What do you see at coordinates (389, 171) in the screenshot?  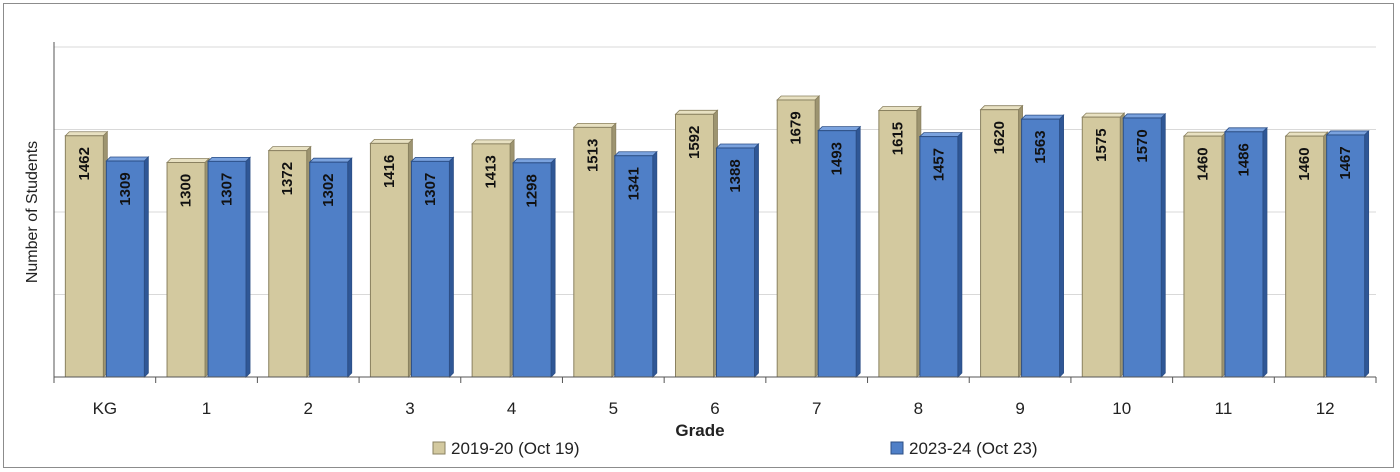 I see `data-label: 1416` at bounding box center [389, 171].